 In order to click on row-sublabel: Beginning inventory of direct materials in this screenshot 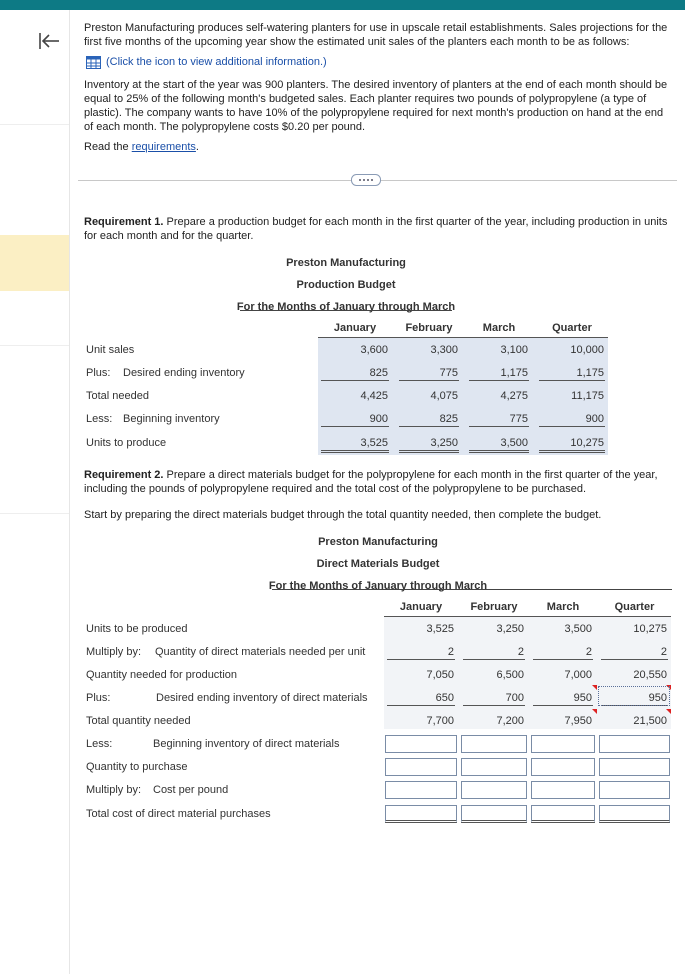, I will do `click(246, 744)`.